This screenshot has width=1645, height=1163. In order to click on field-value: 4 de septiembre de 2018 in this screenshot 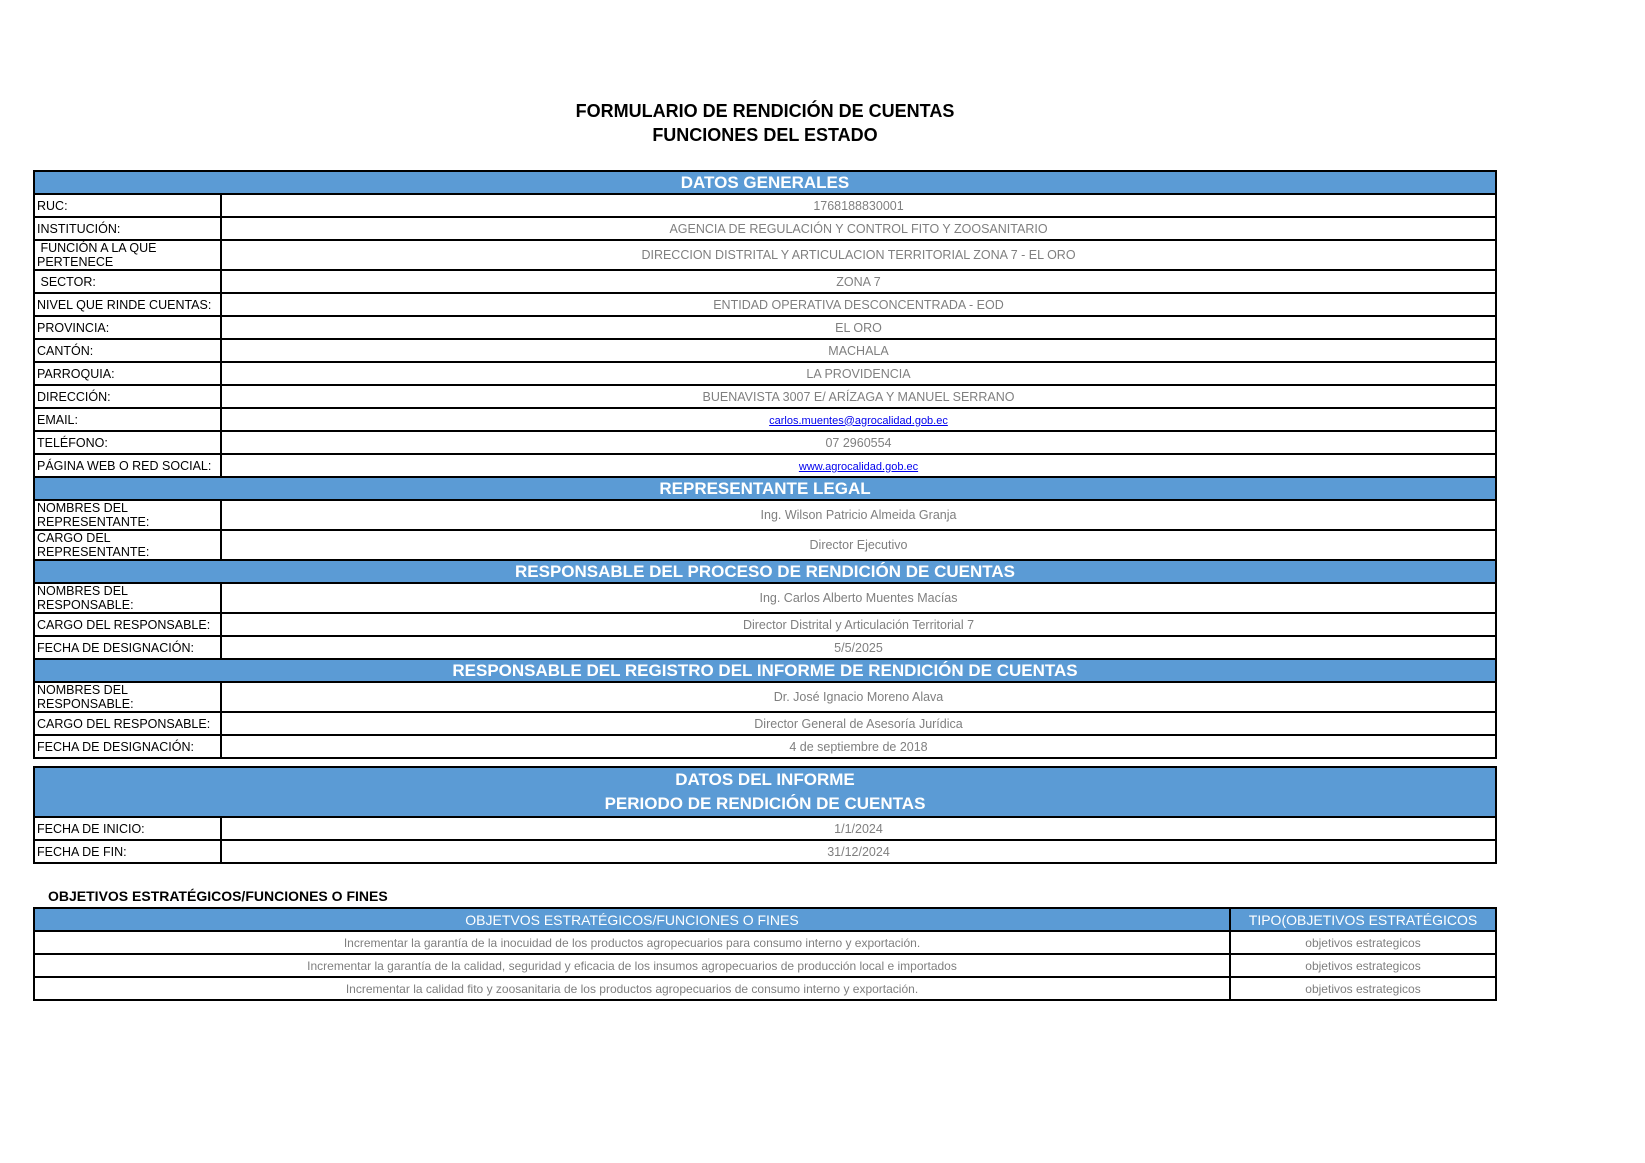, I will do `click(858, 746)`.